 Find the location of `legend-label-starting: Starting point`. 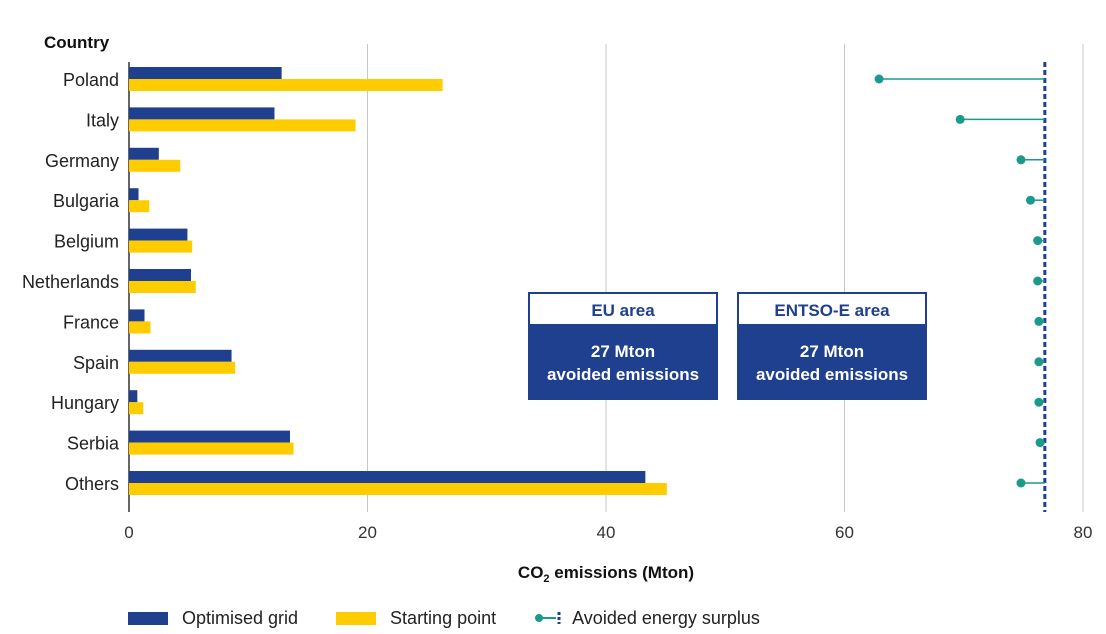

legend-label-starting: Starting point is located at coordinates (443, 617).